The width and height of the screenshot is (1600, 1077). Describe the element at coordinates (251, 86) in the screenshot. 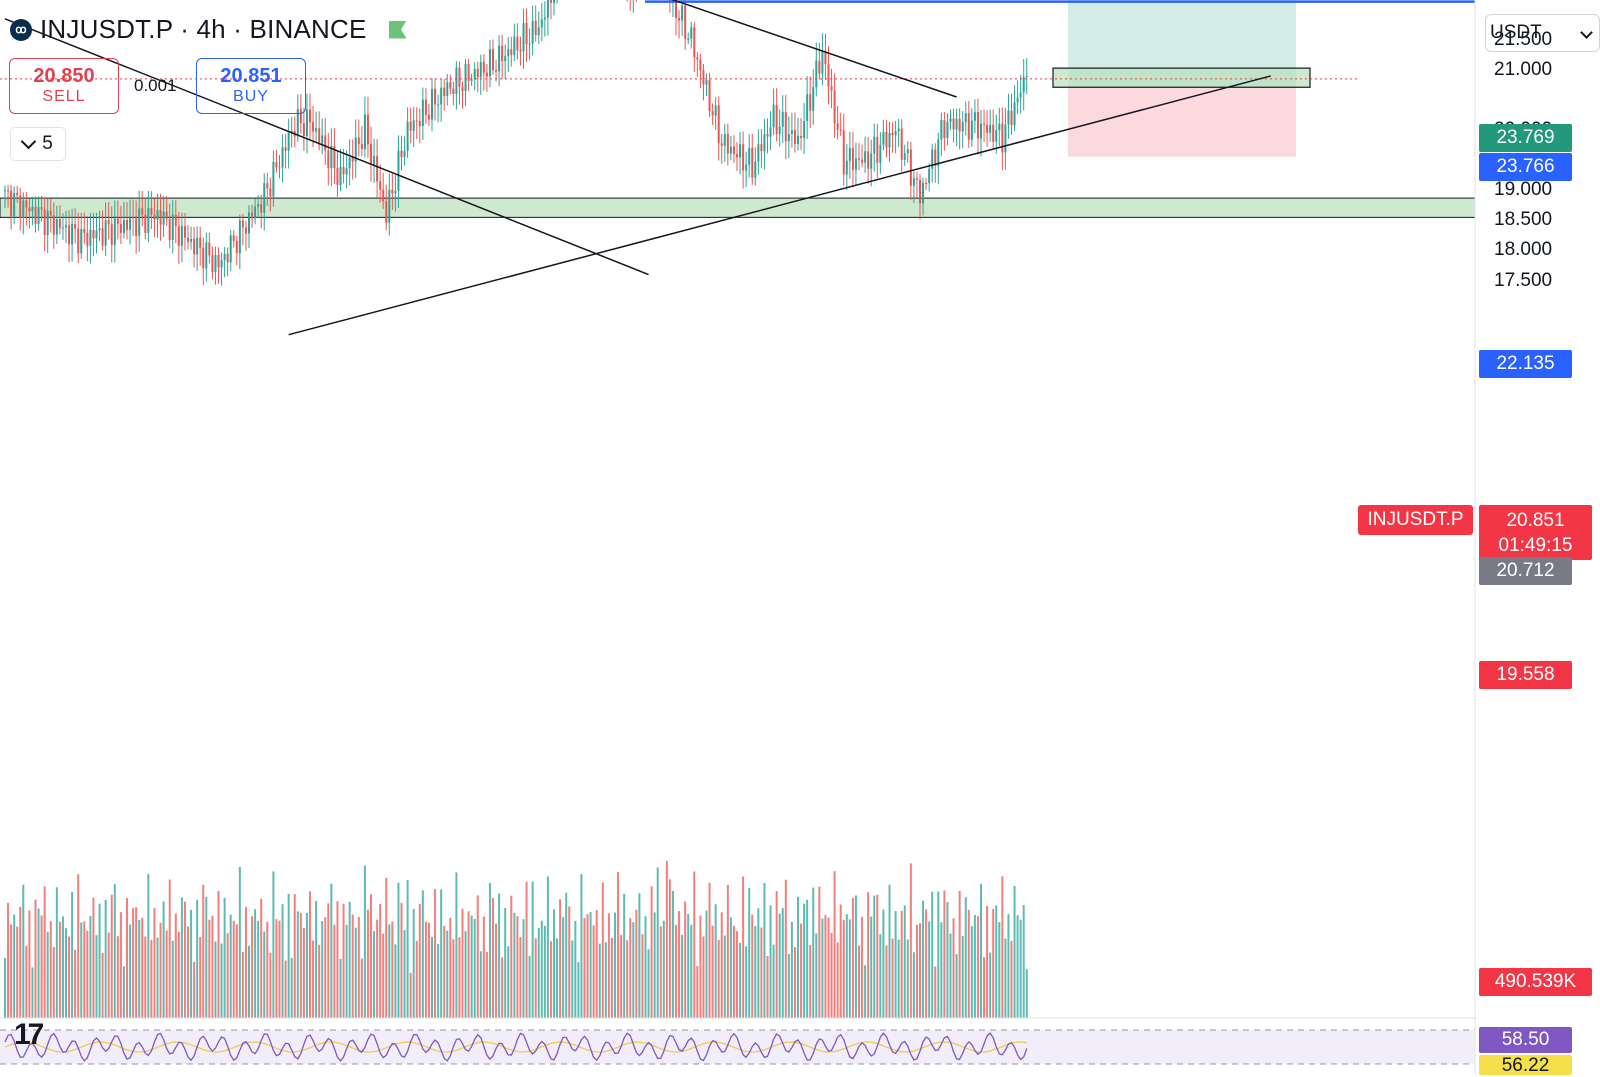

I see `buy-button: 20.851 BUY` at that location.